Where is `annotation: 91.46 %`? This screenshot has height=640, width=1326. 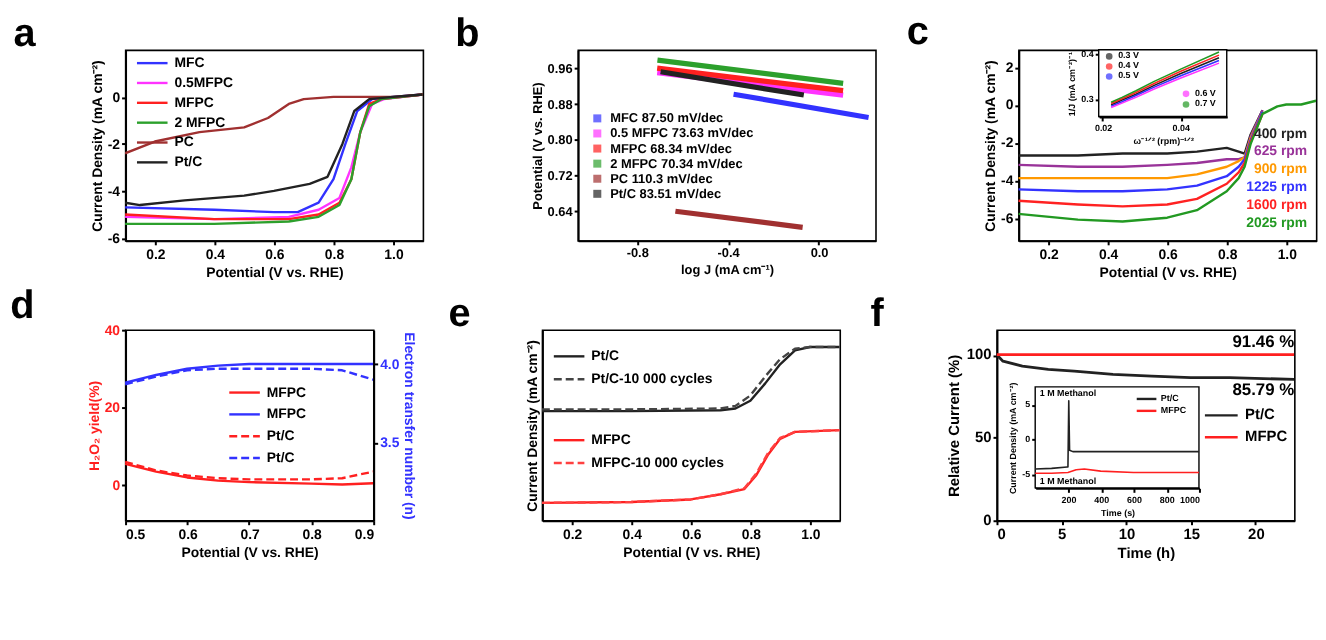 annotation: 91.46 % is located at coordinates (1264, 341).